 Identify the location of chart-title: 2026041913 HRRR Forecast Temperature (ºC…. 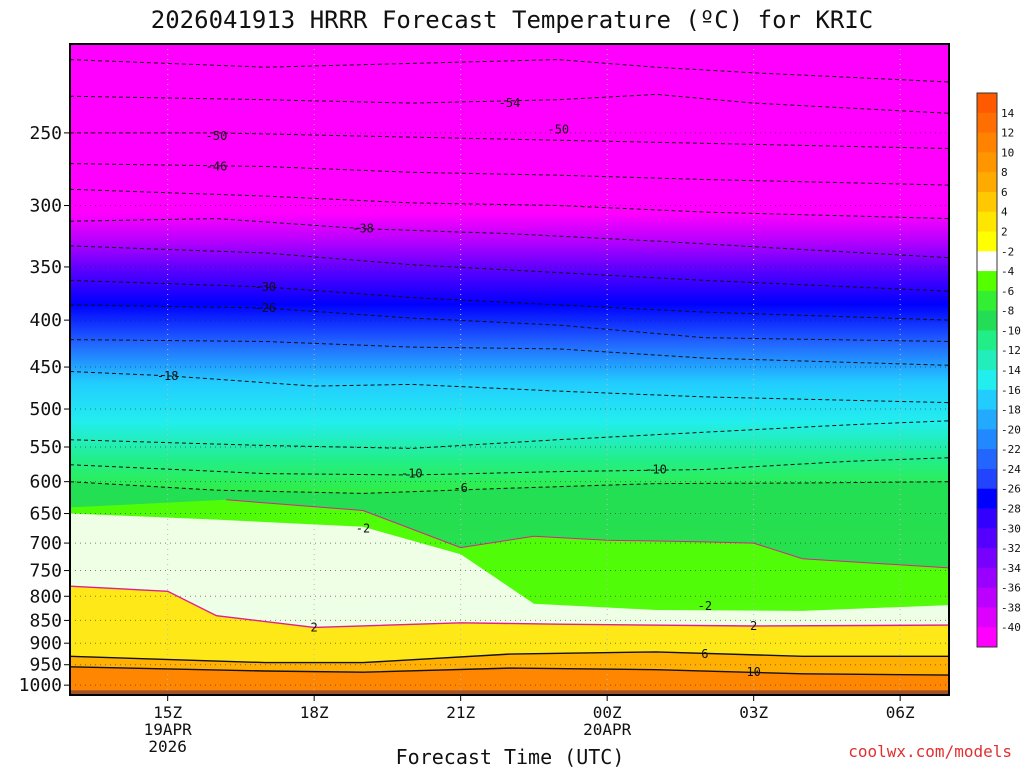
(512, 20).